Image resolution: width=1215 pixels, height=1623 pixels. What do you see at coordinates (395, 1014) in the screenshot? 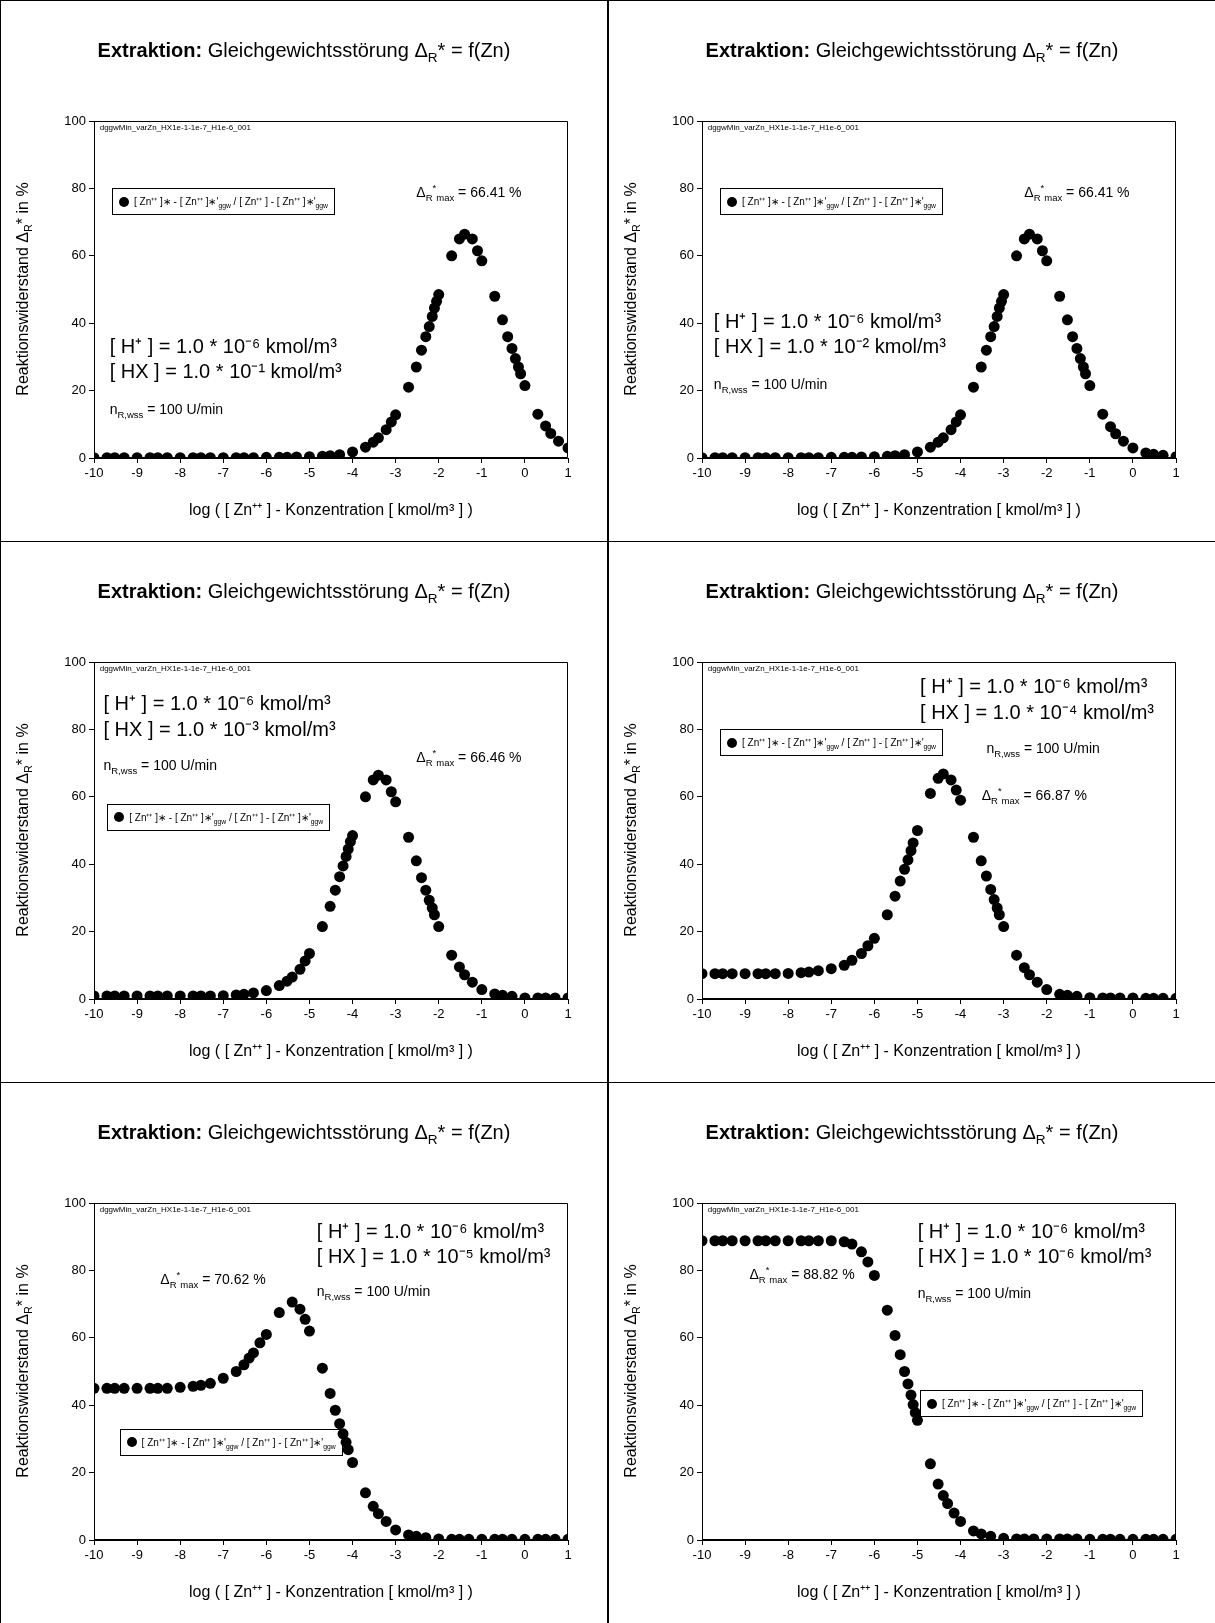
I see `x-tick-label: -3` at bounding box center [395, 1014].